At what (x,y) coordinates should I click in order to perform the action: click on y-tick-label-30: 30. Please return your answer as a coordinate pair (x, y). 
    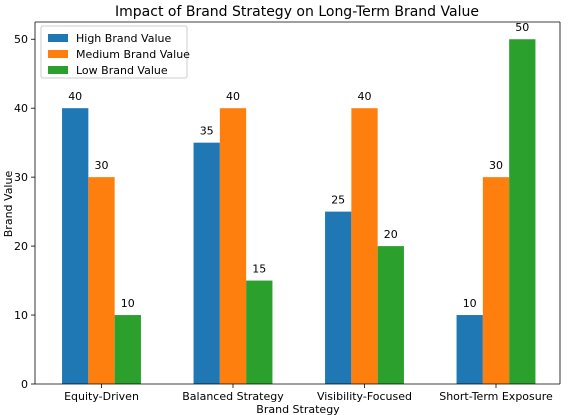
    Looking at the image, I should click on (21, 177).